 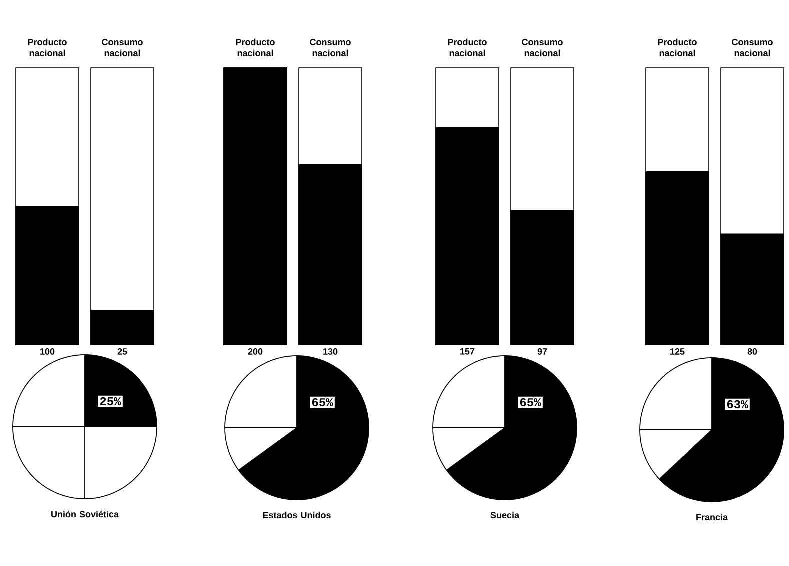 I want to click on data-label: 25%, so click(x=111, y=401).